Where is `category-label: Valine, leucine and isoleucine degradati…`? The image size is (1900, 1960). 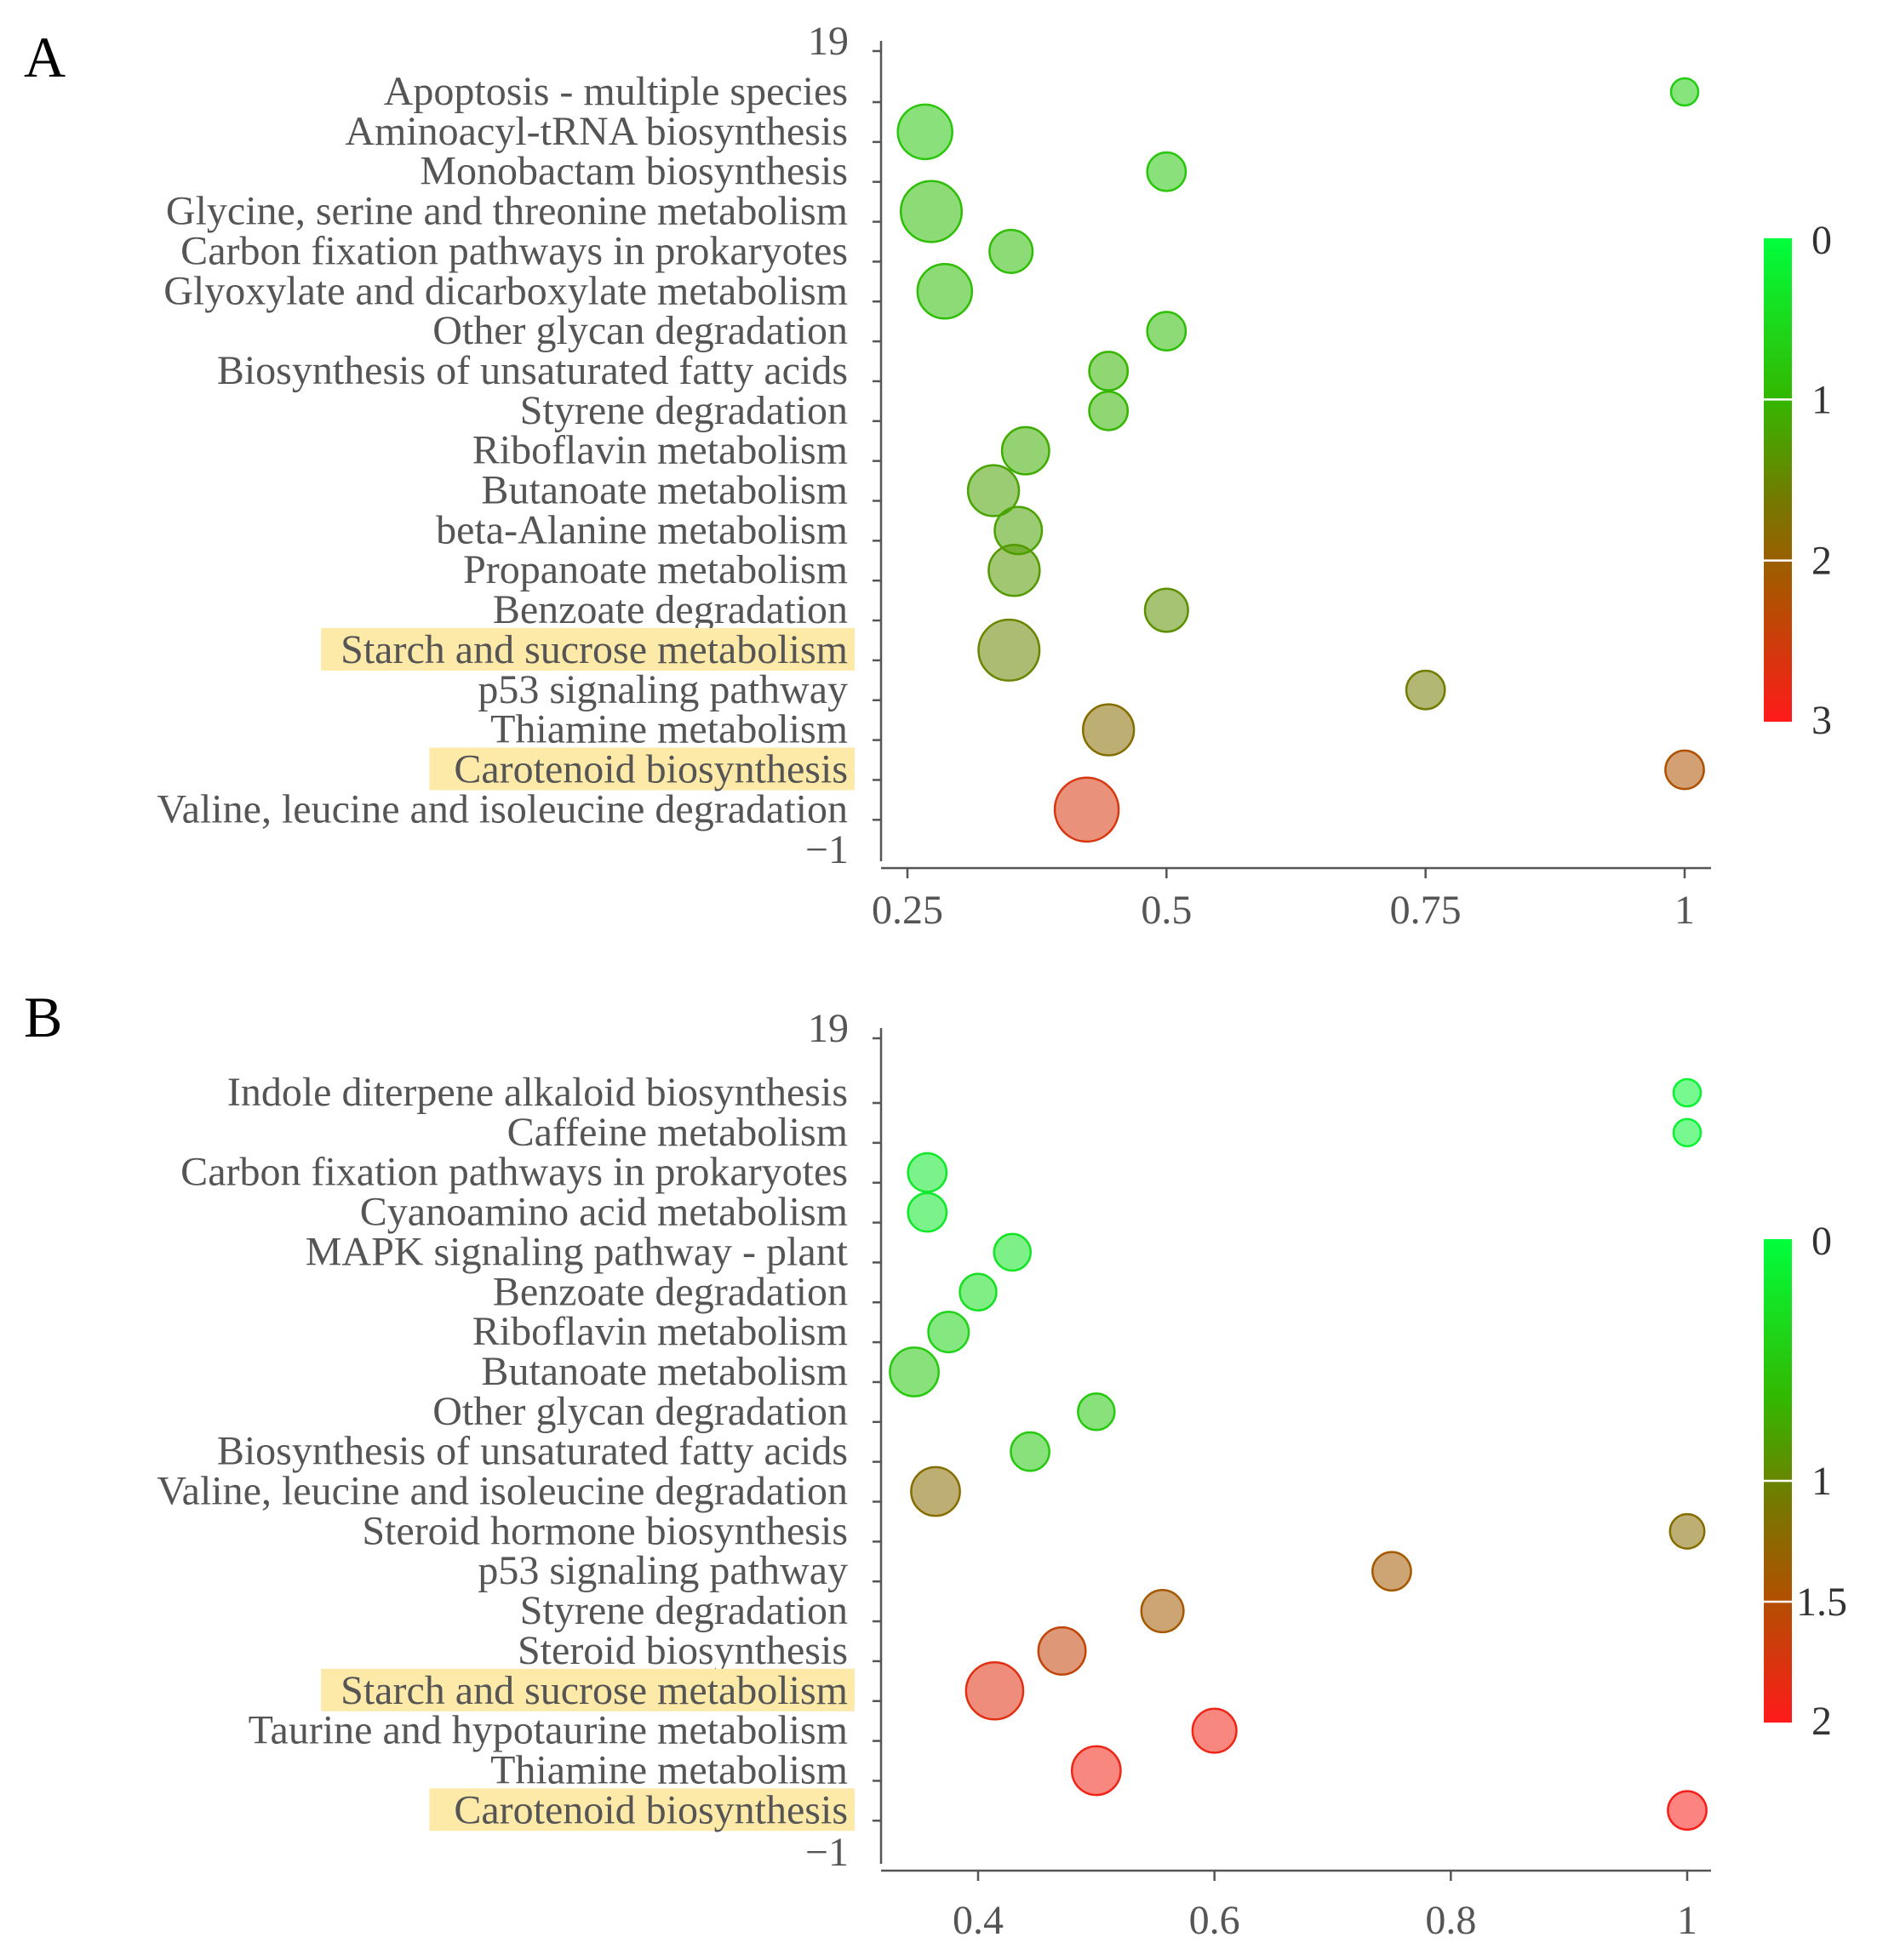
category-label: Valine, leucine and isoleucine degradati… is located at coordinates (502, 809).